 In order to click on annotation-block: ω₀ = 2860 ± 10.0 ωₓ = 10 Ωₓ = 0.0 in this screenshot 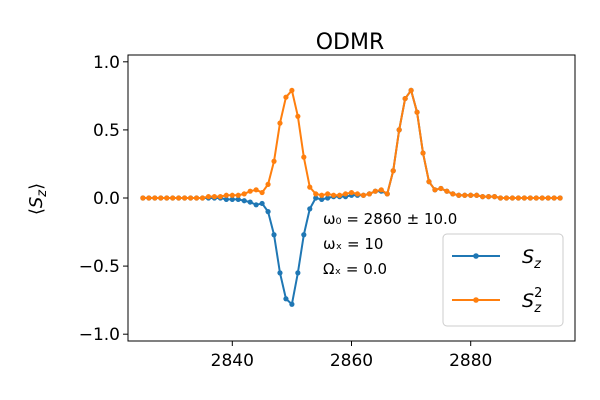, I will do `click(390, 244)`.